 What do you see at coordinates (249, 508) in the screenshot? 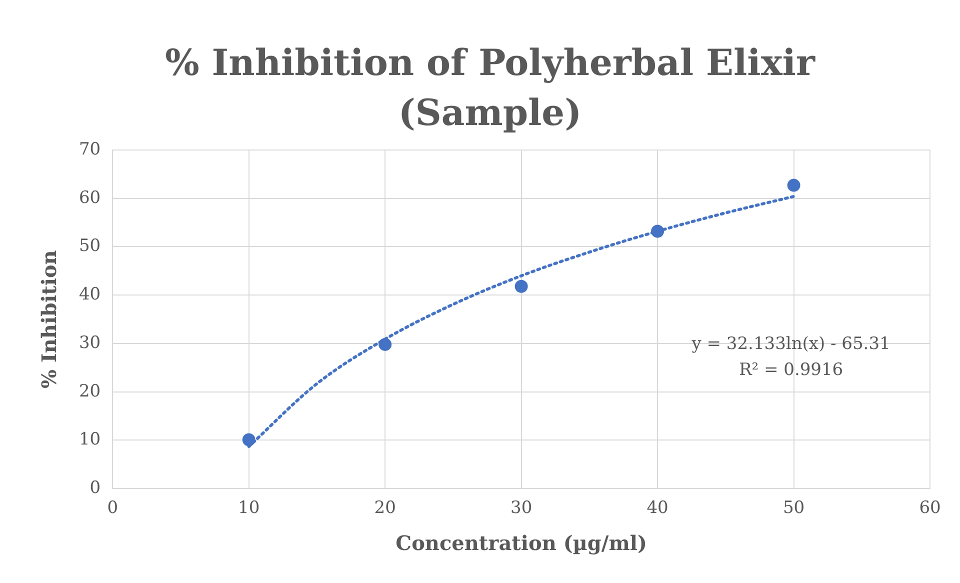
I see `x-tick-label: 10` at bounding box center [249, 508].